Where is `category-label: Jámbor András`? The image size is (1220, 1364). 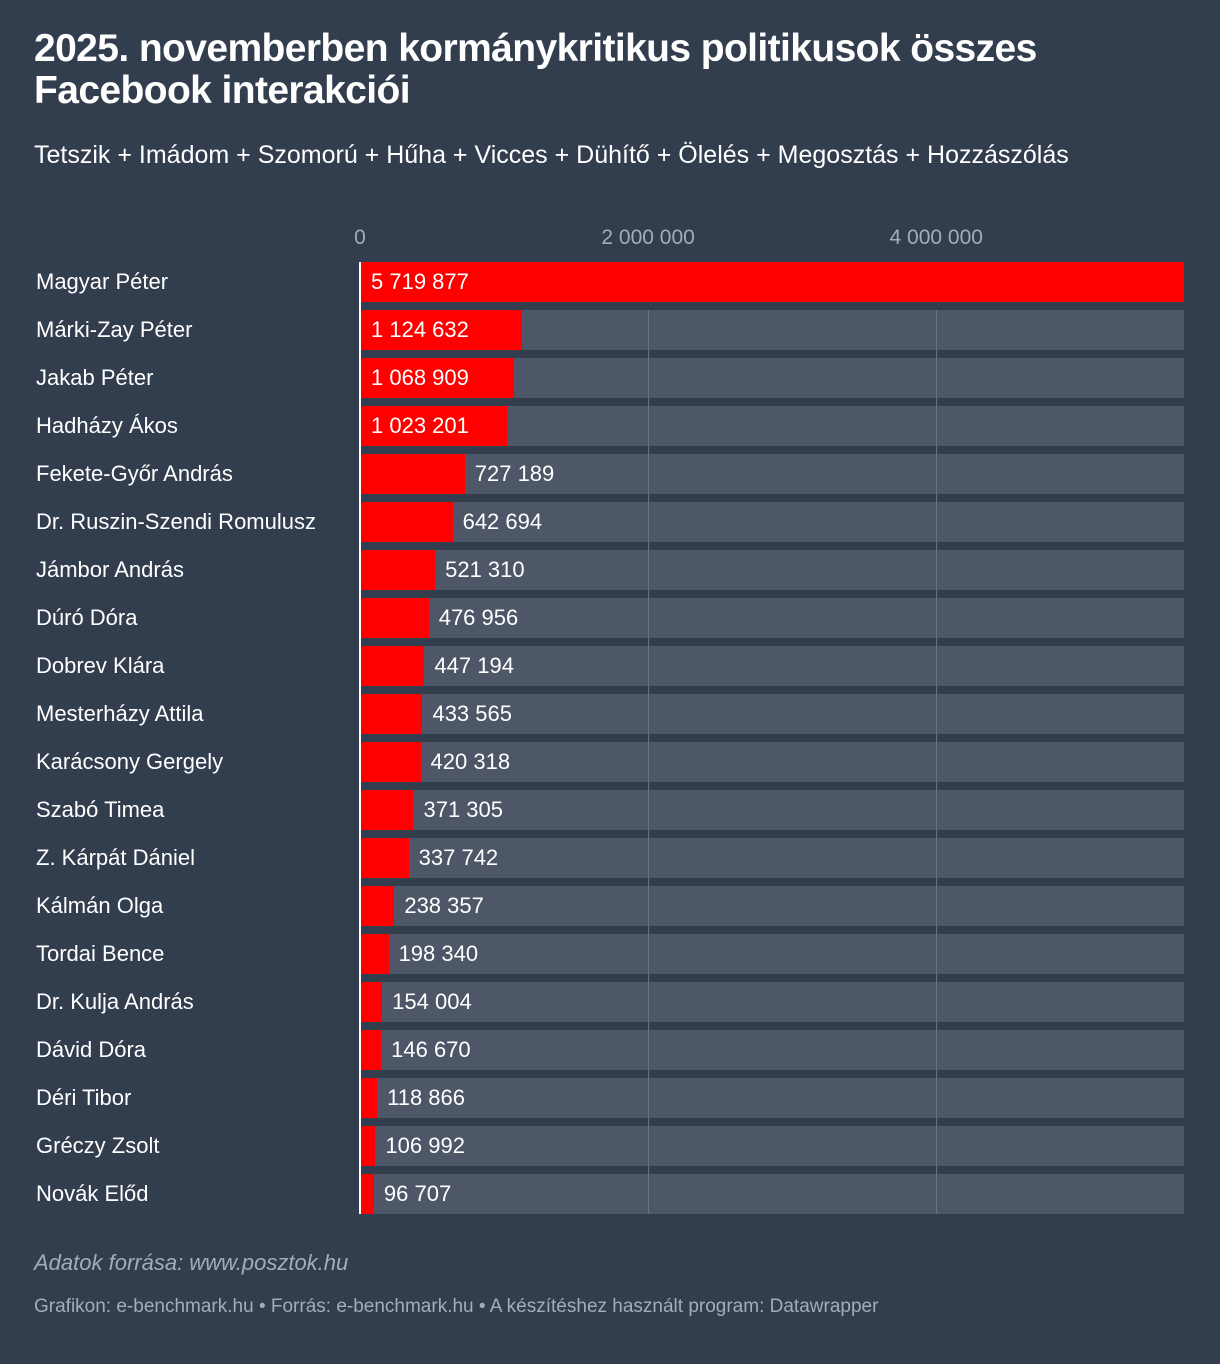
category-label: Jámbor András is located at coordinates (110, 569).